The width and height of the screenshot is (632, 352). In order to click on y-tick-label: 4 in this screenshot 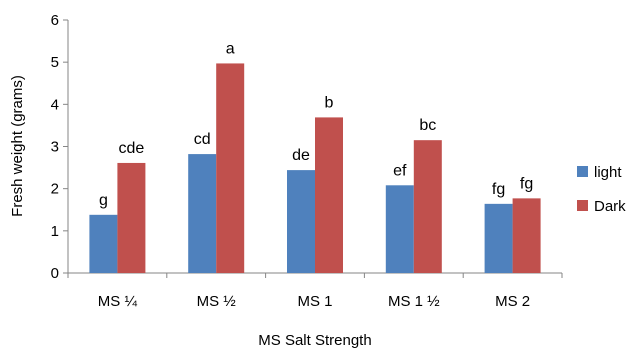, I will do `click(55, 104)`.